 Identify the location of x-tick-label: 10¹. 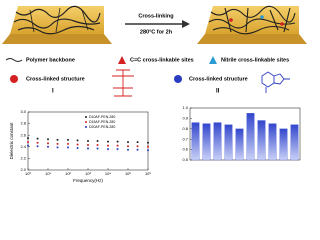
(48, 173).